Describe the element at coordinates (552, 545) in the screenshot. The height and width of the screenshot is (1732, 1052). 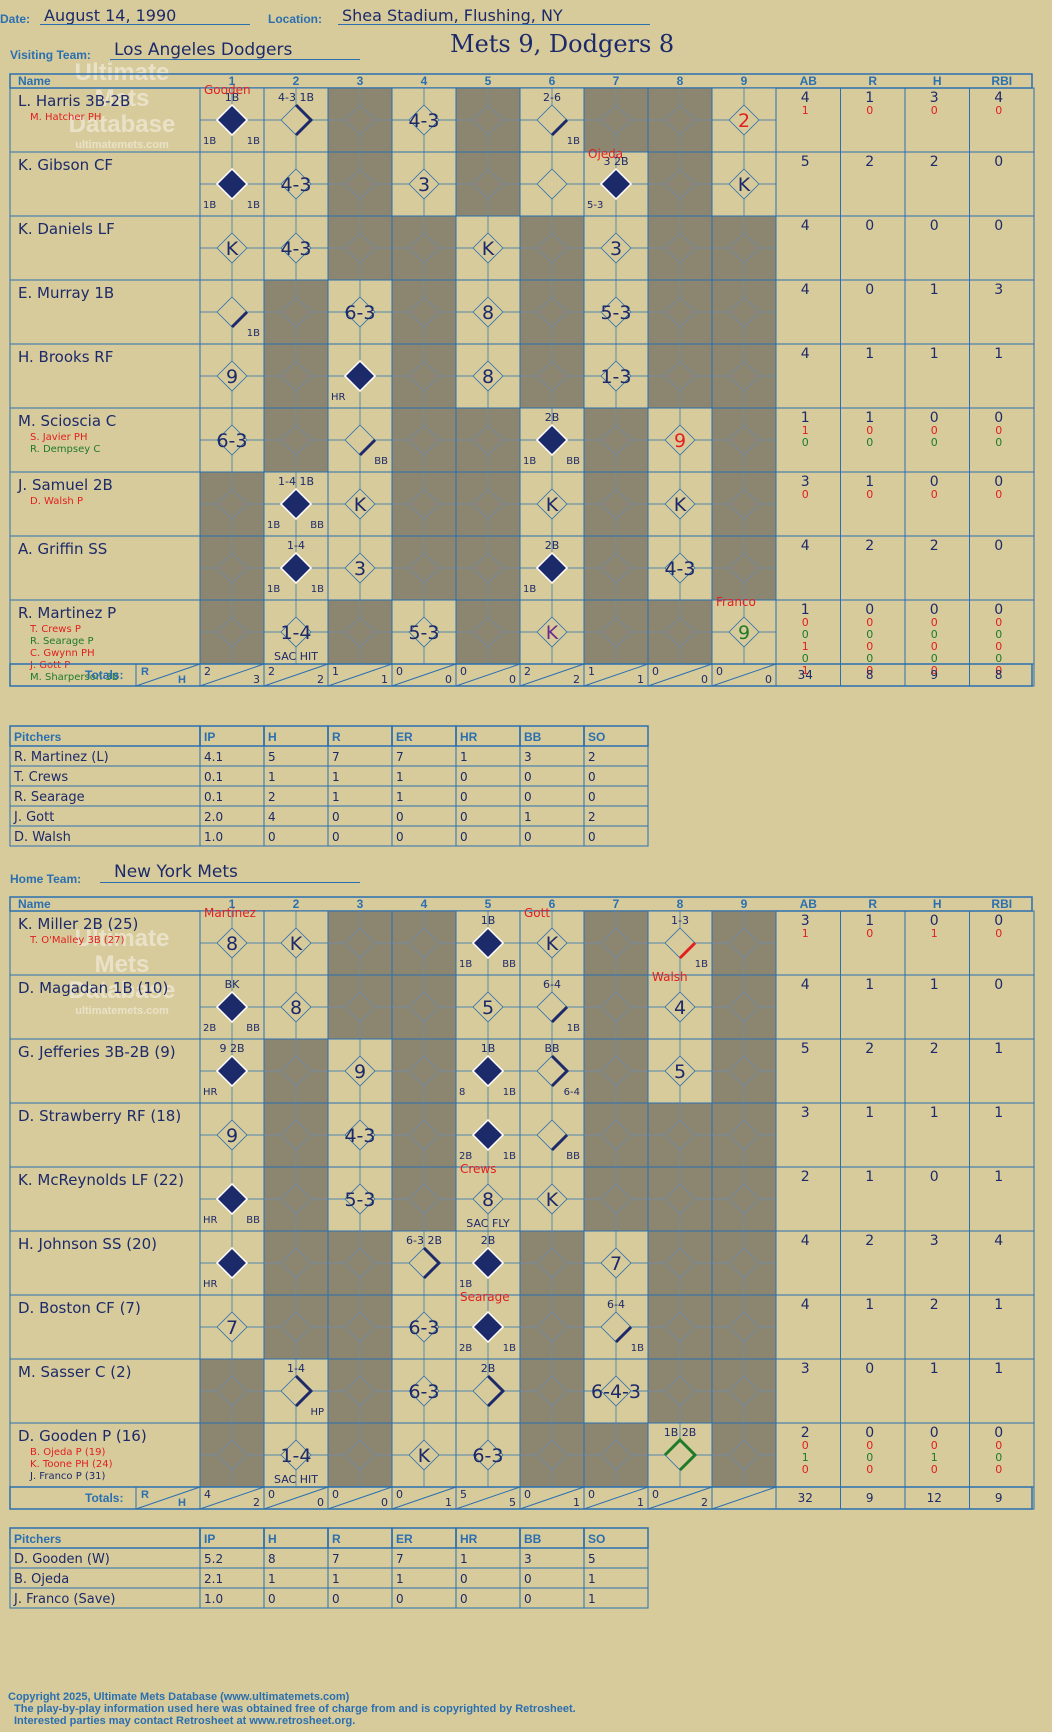
I see `play-note-top: 2B` at that location.